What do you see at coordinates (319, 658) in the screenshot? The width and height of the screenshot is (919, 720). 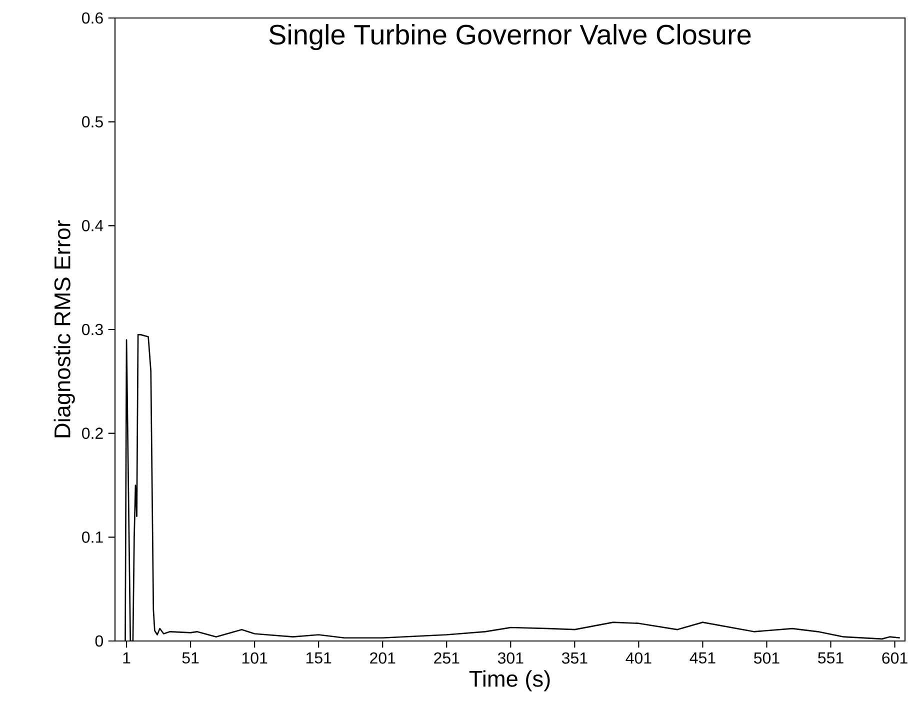 I see `x-tick-label: 151` at bounding box center [319, 658].